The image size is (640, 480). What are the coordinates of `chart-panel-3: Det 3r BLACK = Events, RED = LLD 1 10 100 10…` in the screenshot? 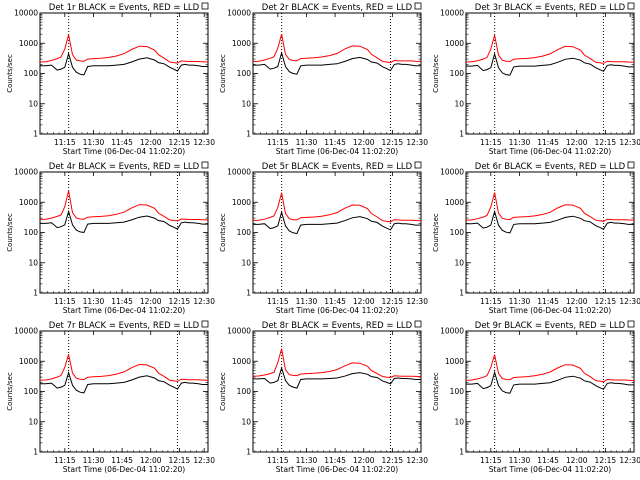 It's located at (536, 79).